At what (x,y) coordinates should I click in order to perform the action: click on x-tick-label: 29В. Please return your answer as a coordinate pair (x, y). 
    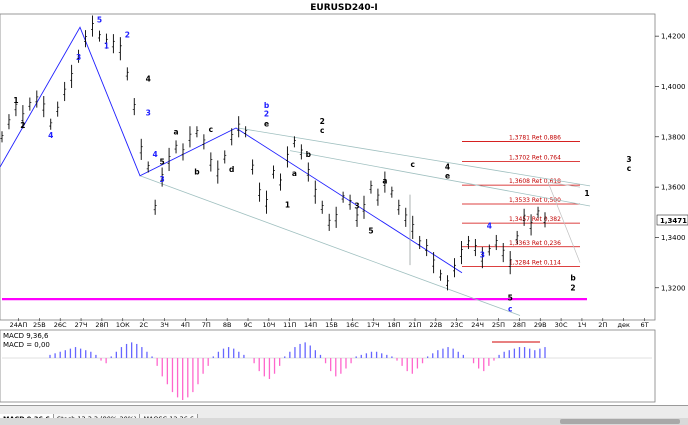
    Looking at the image, I should click on (540, 325).